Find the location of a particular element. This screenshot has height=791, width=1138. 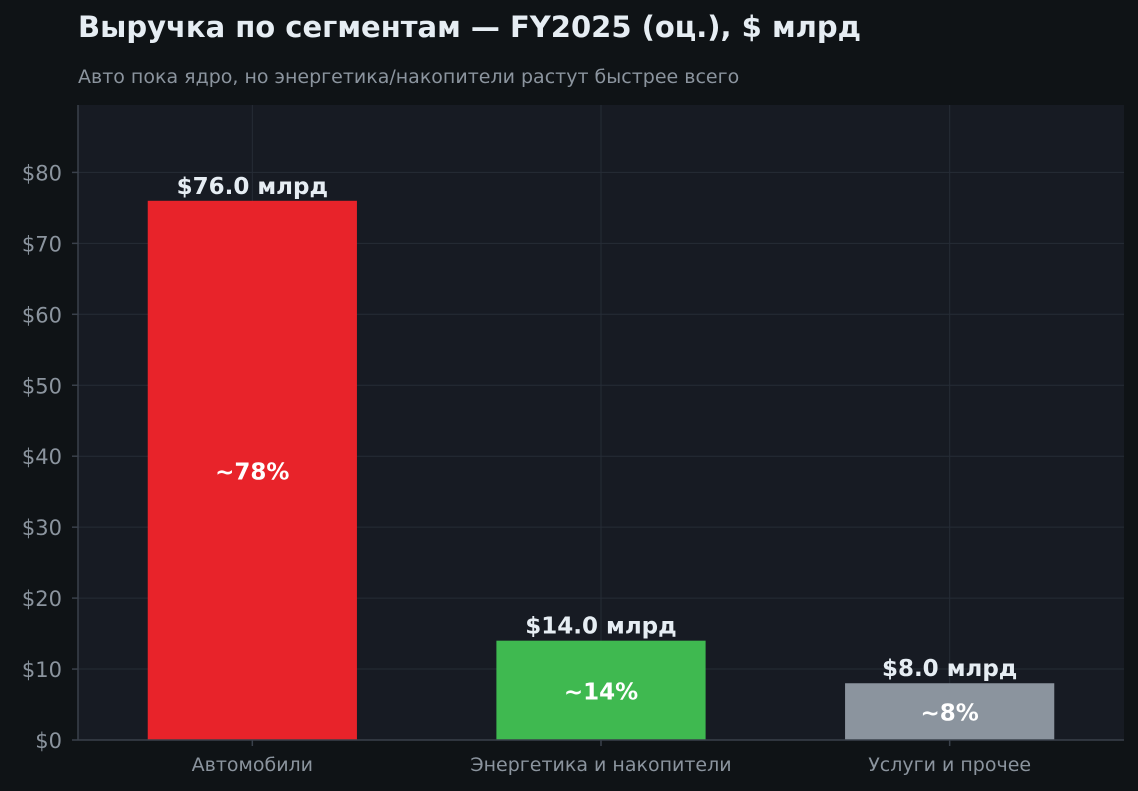

value-label-0: $76.0 млрд is located at coordinates (252, 187).